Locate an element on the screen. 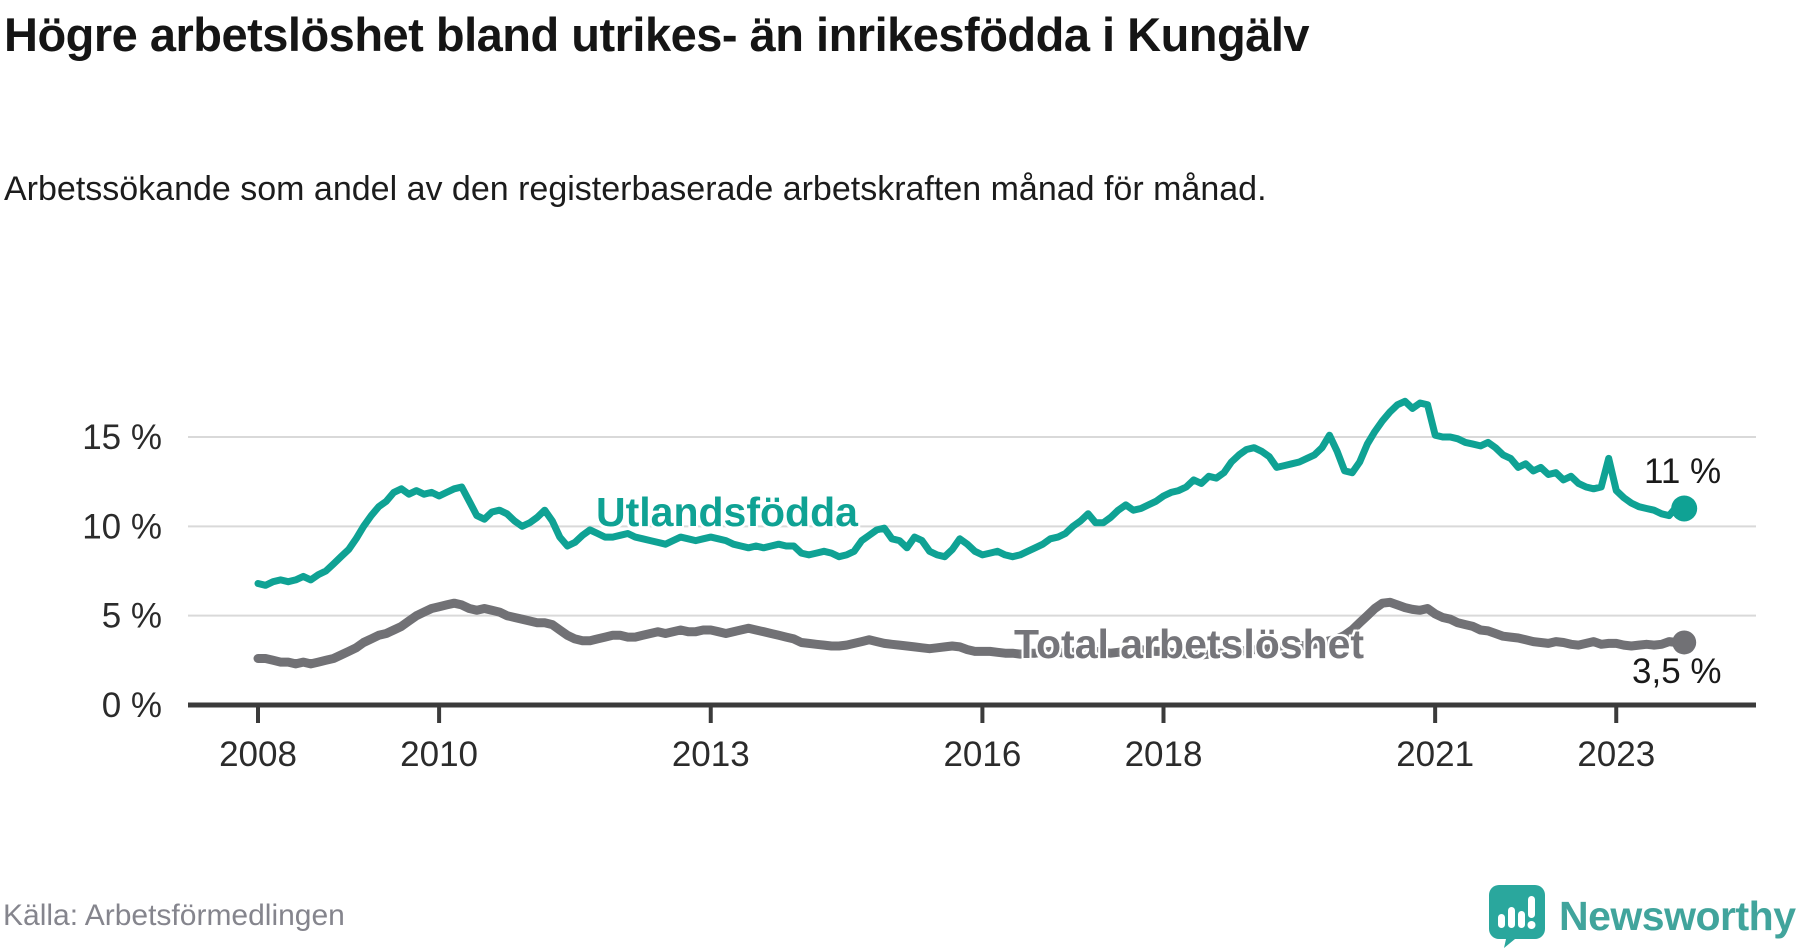 This screenshot has width=1800, height=948. series-label-utlandsfodda: Utlandsfödda is located at coordinates (727, 512).